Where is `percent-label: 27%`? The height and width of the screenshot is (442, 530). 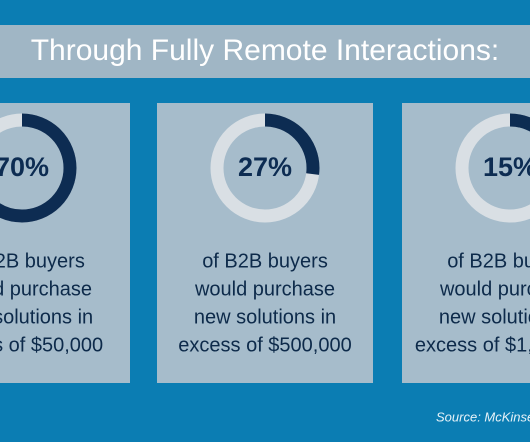
percent-label: 27% is located at coordinates (265, 167).